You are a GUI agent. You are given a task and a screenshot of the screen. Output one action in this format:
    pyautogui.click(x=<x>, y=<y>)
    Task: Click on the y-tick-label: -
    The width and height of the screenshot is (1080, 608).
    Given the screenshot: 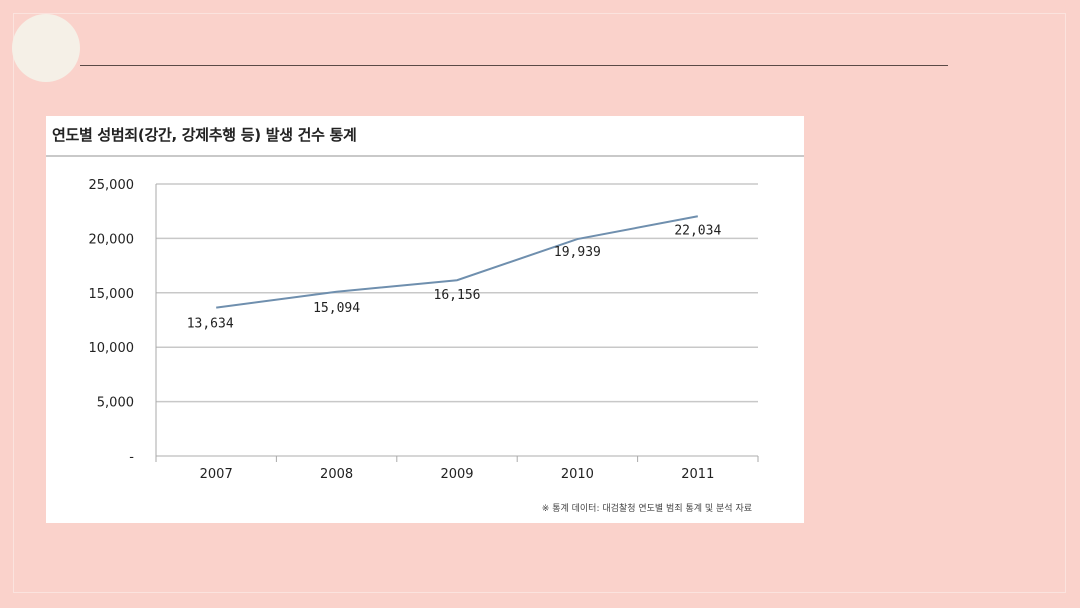 What is the action you would take?
    pyautogui.click(x=131, y=457)
    